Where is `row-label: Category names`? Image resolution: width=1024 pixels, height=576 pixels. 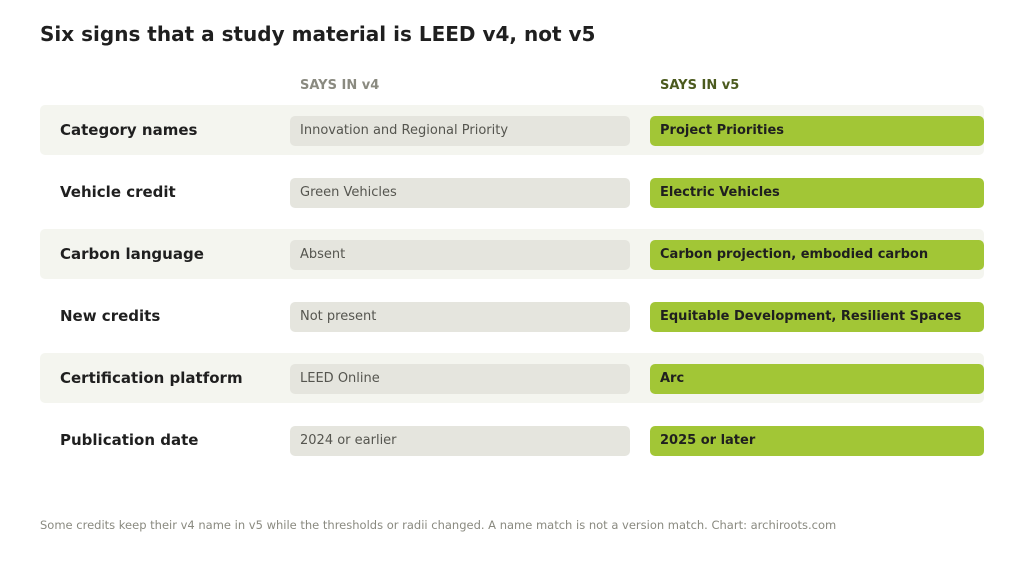
row-label: Category names is located at coordinates (129, 130).